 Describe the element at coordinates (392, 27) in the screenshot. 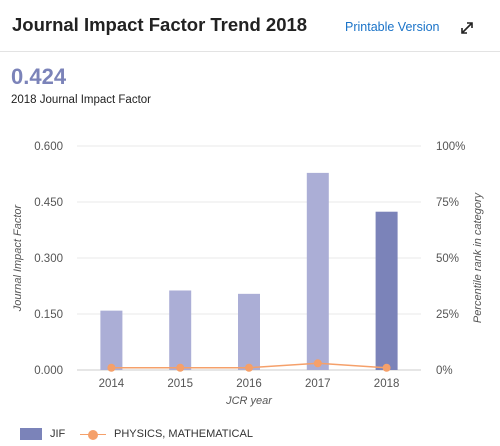

I see `printable-version-link: Printable Version` at that location.